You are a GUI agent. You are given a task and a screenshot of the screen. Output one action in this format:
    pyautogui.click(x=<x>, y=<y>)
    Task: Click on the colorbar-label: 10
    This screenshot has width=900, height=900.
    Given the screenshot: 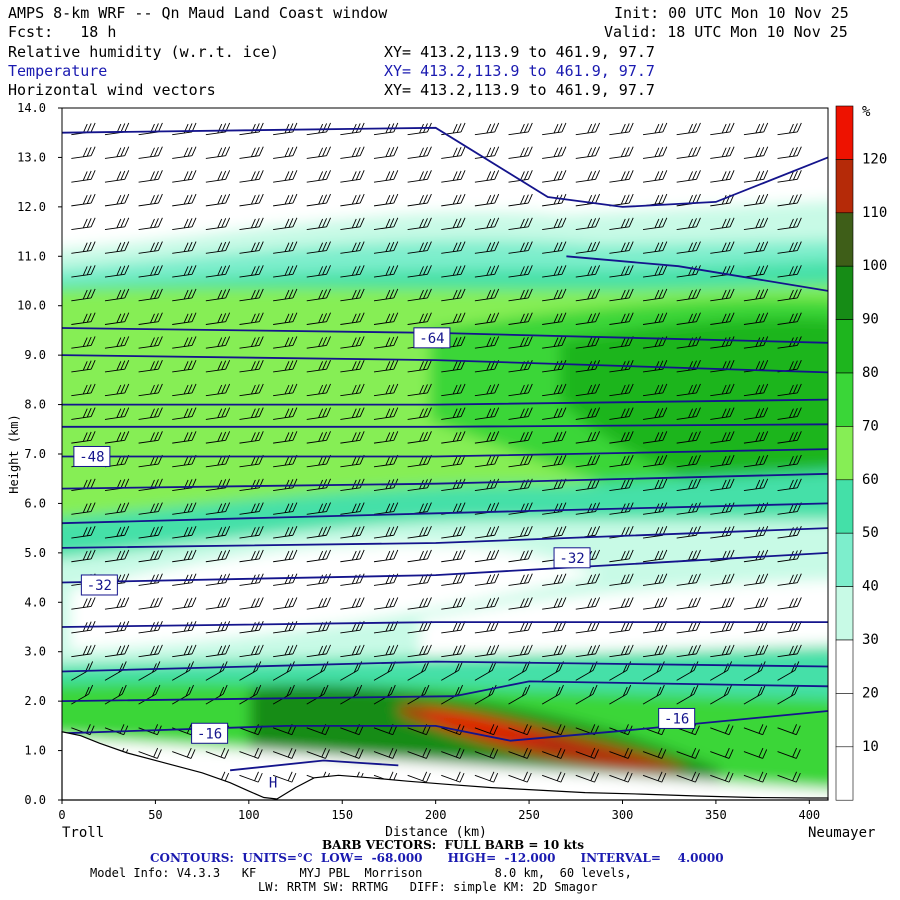 What is the action you would take?
    pyautogui.click(x=870, y=747)
    